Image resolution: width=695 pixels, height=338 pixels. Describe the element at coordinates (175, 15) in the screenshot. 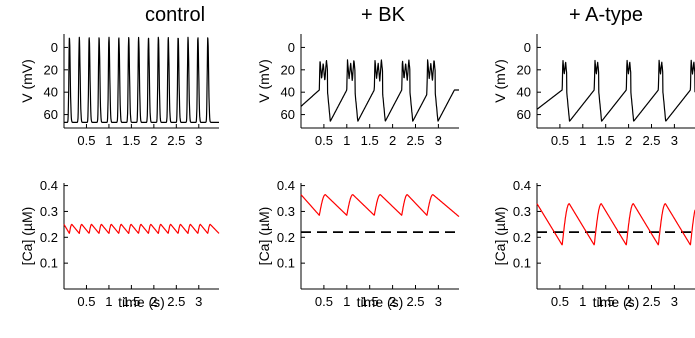

I see `column-title-control: control` at that location.